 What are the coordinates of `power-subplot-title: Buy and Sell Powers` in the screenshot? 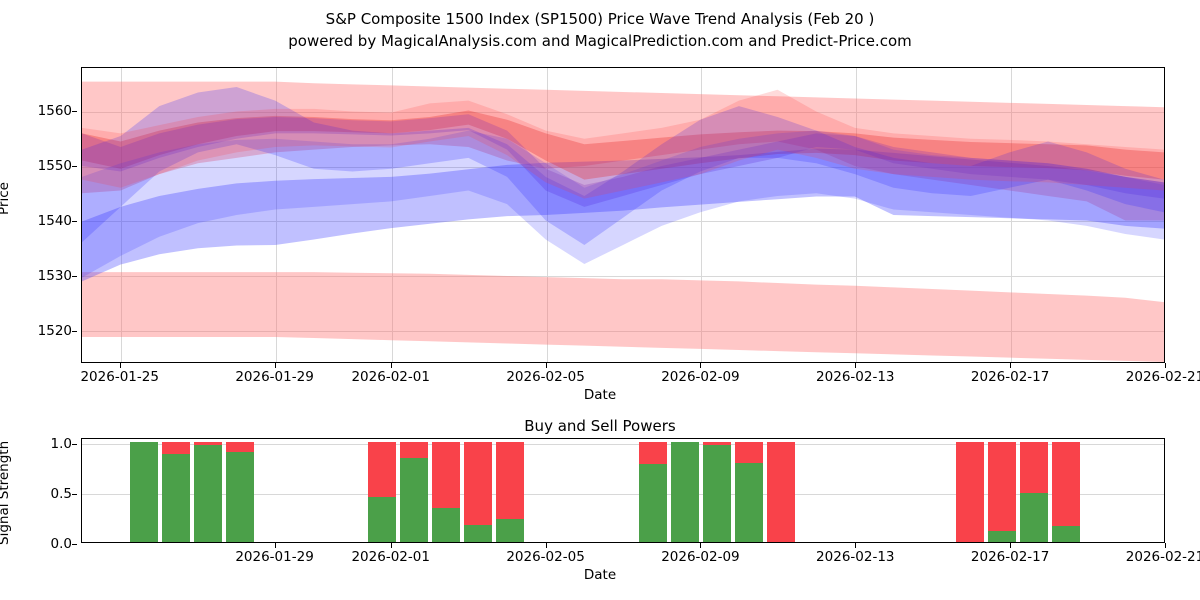 It's located at (600, 426).